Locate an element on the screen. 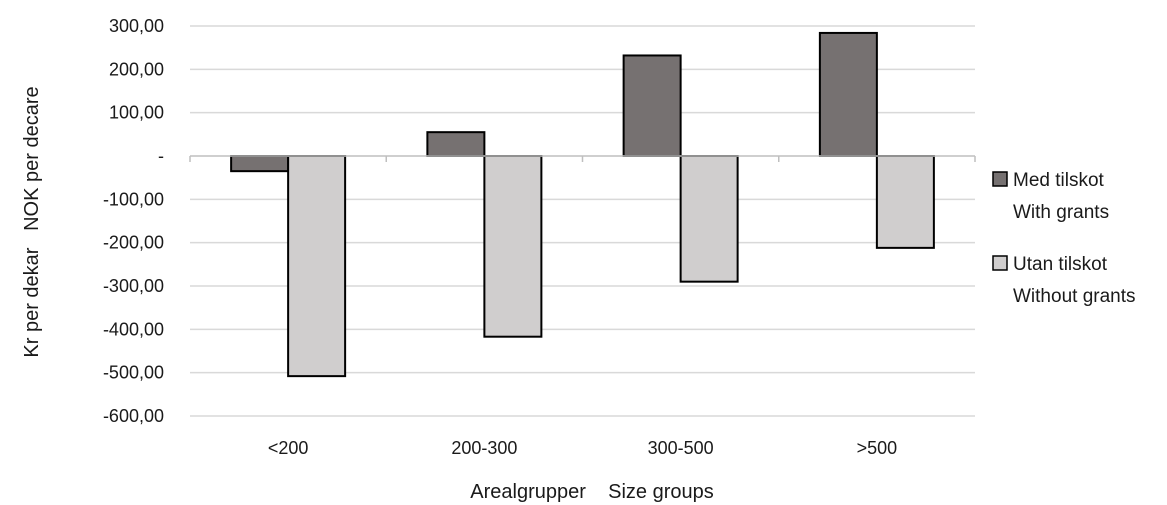 Image resolution: width=1167 pixels, height=505 pixels. zero-axis is located at coordinates (582, 158).